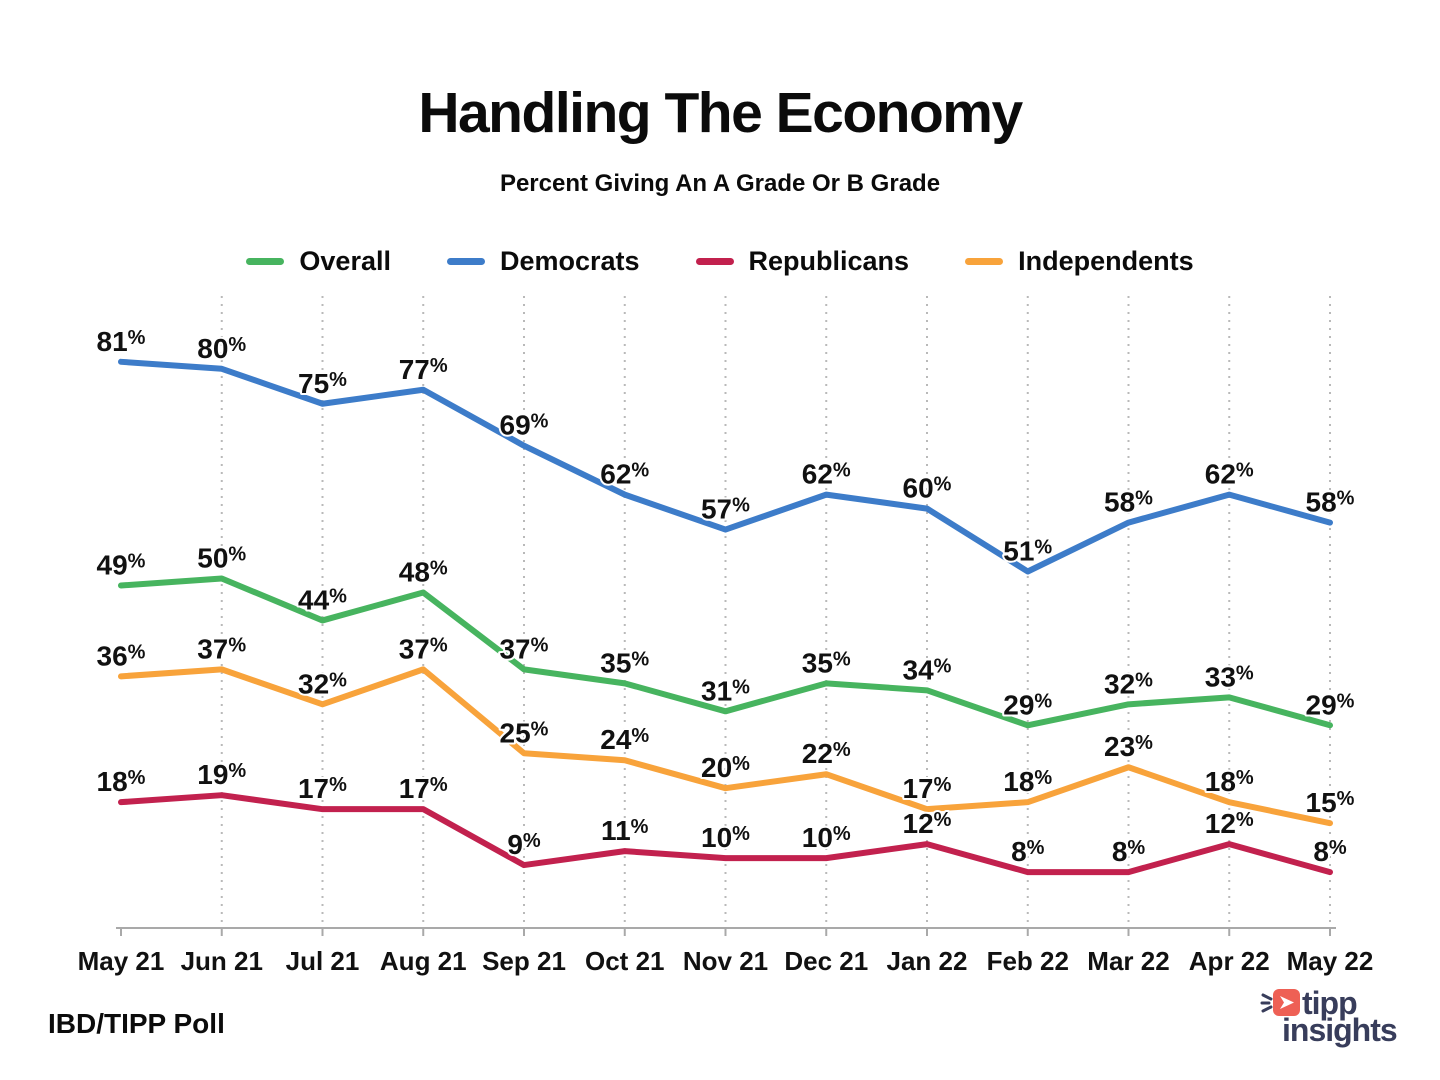 This screenshot has height=1080, width=1440. What do you see at coordinates (624, 739) in the screenshot?
I see `data-label: 24%` at bounding box center [624, 739].